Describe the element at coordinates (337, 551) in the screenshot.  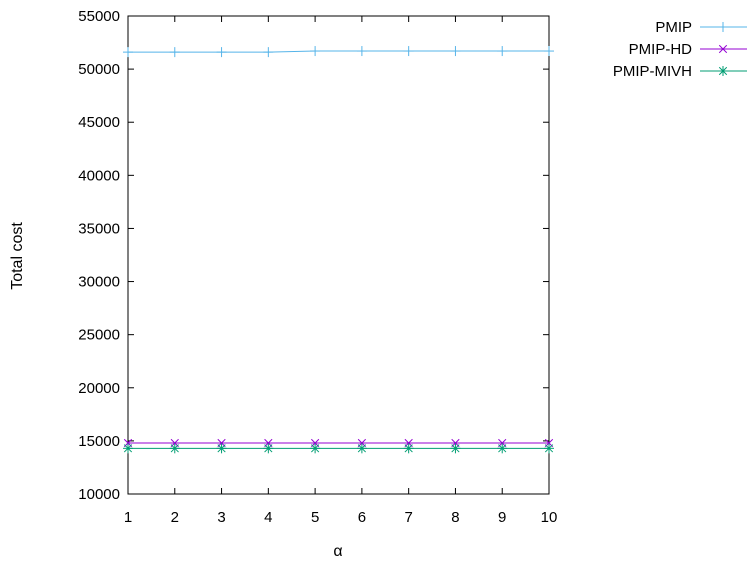
I see `x-axis-title: α` at that location.